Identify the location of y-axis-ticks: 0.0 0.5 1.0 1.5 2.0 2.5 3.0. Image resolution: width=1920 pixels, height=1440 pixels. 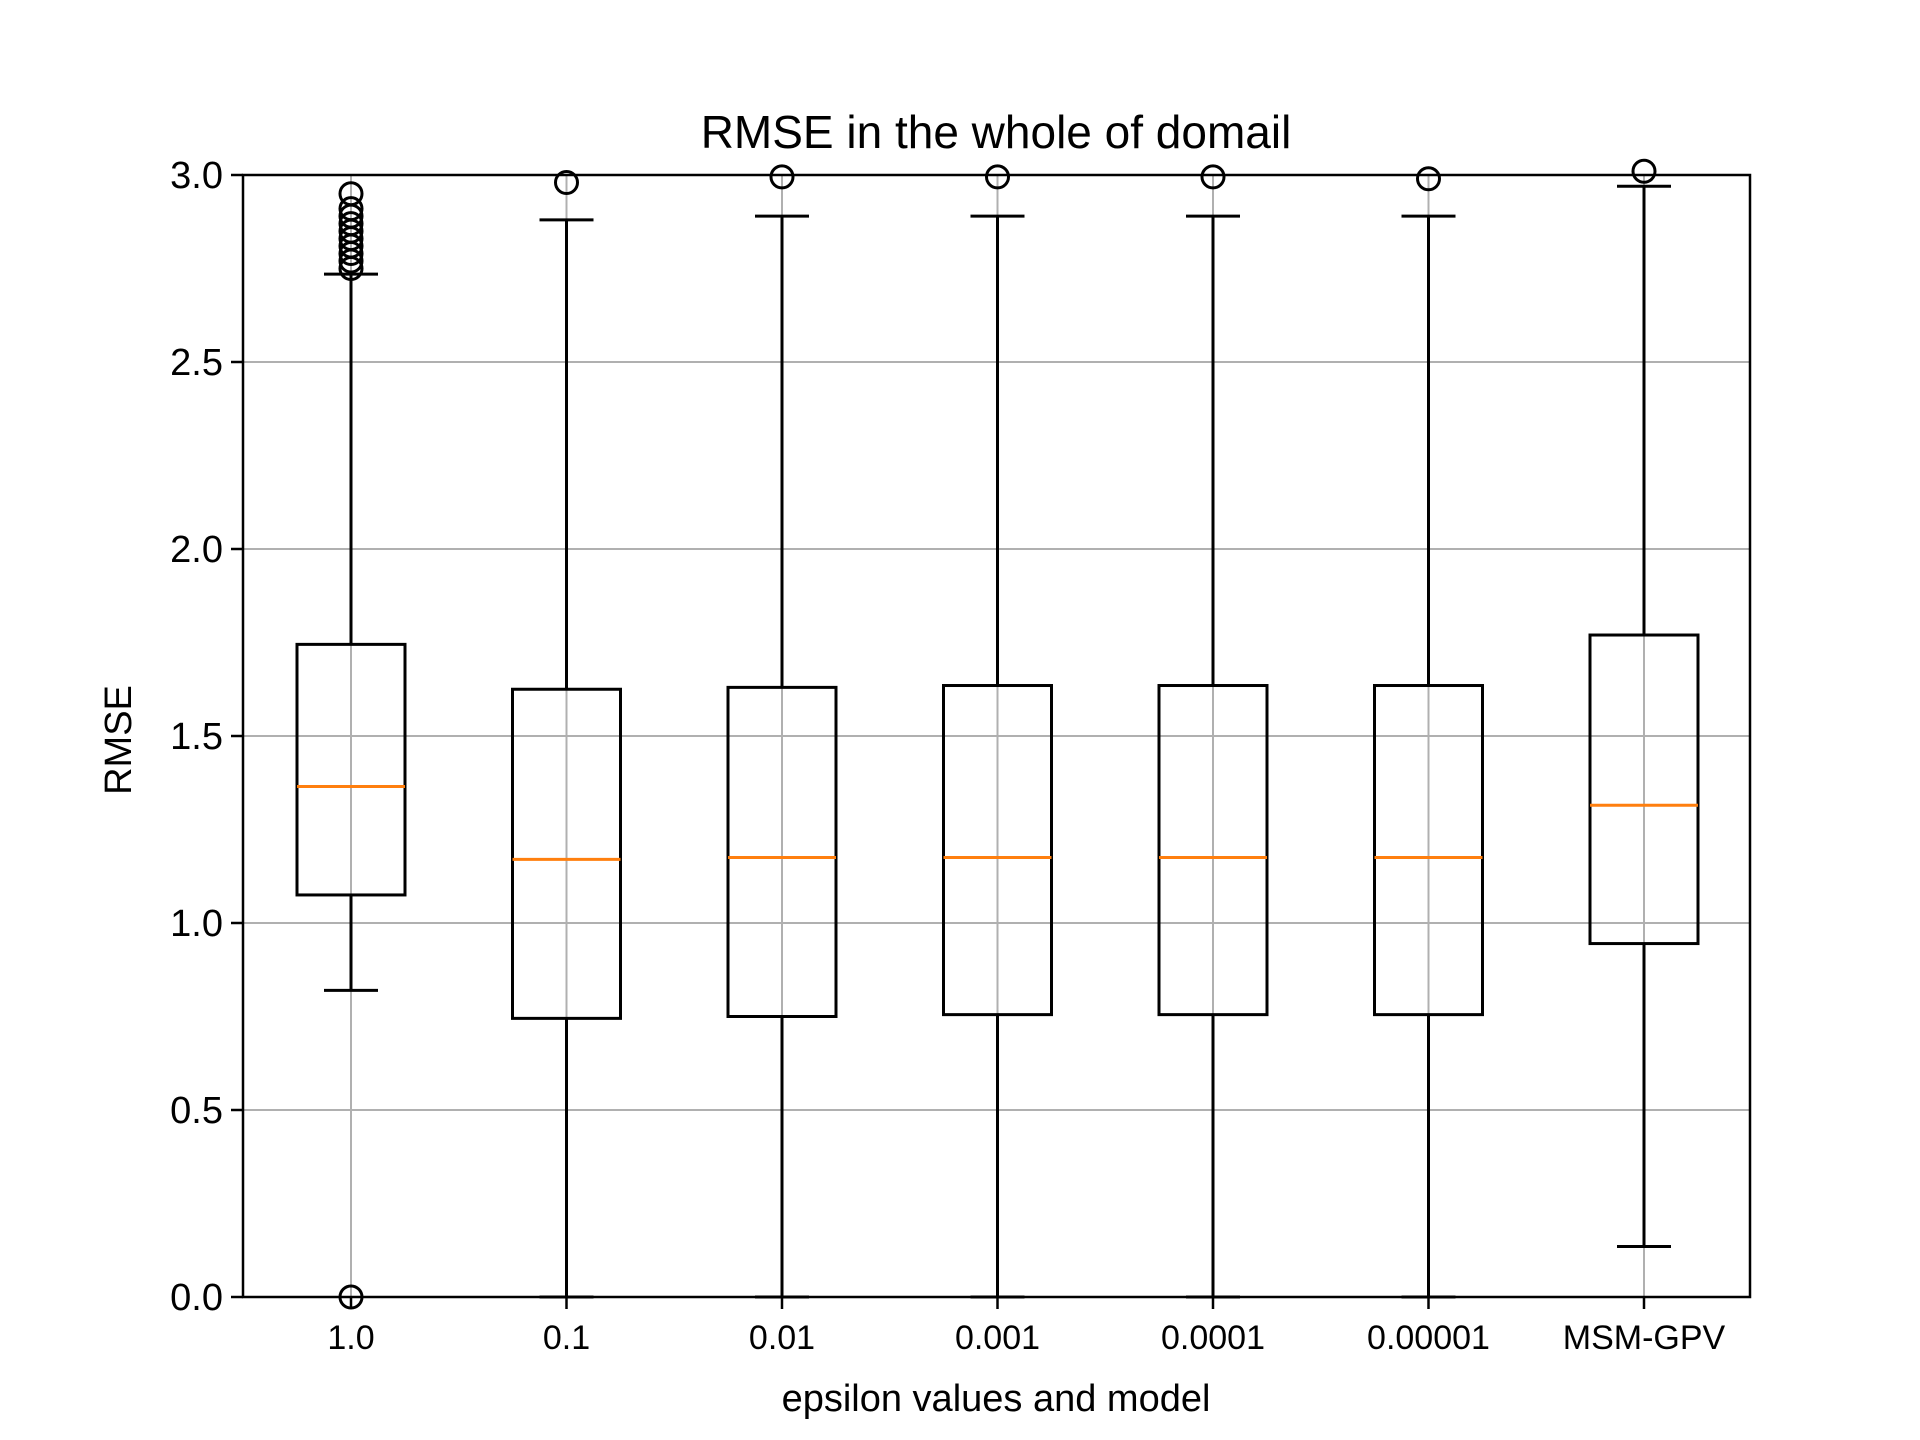
(206, 737).